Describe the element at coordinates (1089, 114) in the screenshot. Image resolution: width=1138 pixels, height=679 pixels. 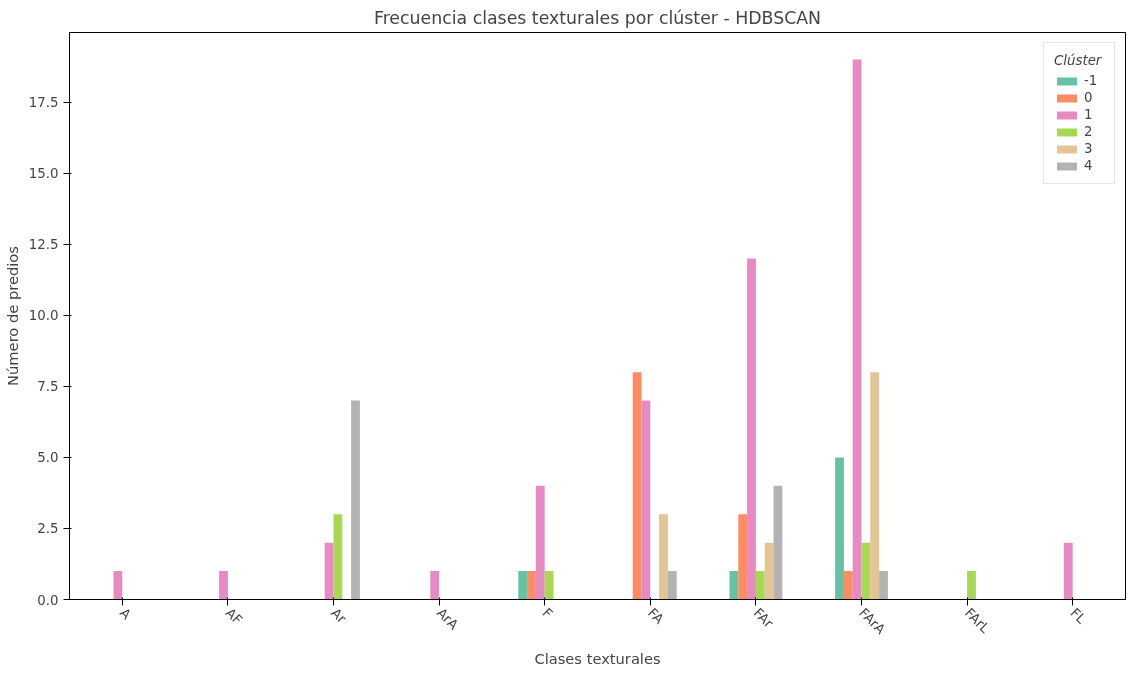
I see `legend-label: 1` at that location.